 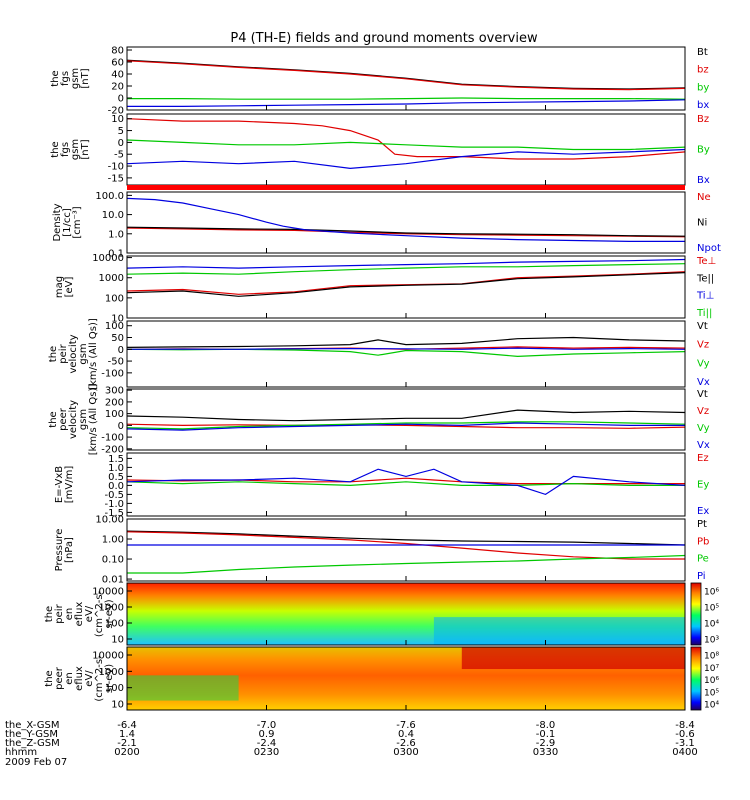 What do you see at coordinates (701, 576) in the screenshot?
I see `legend-label-8-4: Pi` at bounding box center [701, 576].